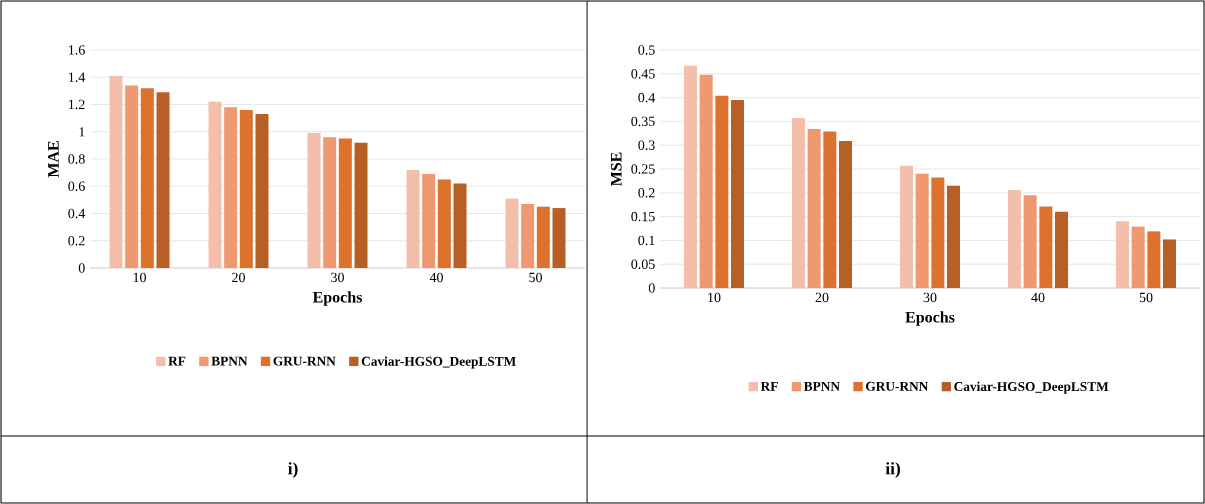 The image size is (1205, 504). Describe the element at coordinates (77, 104) in the screenshot. I see `y-tick-label: 1.2` at that location.